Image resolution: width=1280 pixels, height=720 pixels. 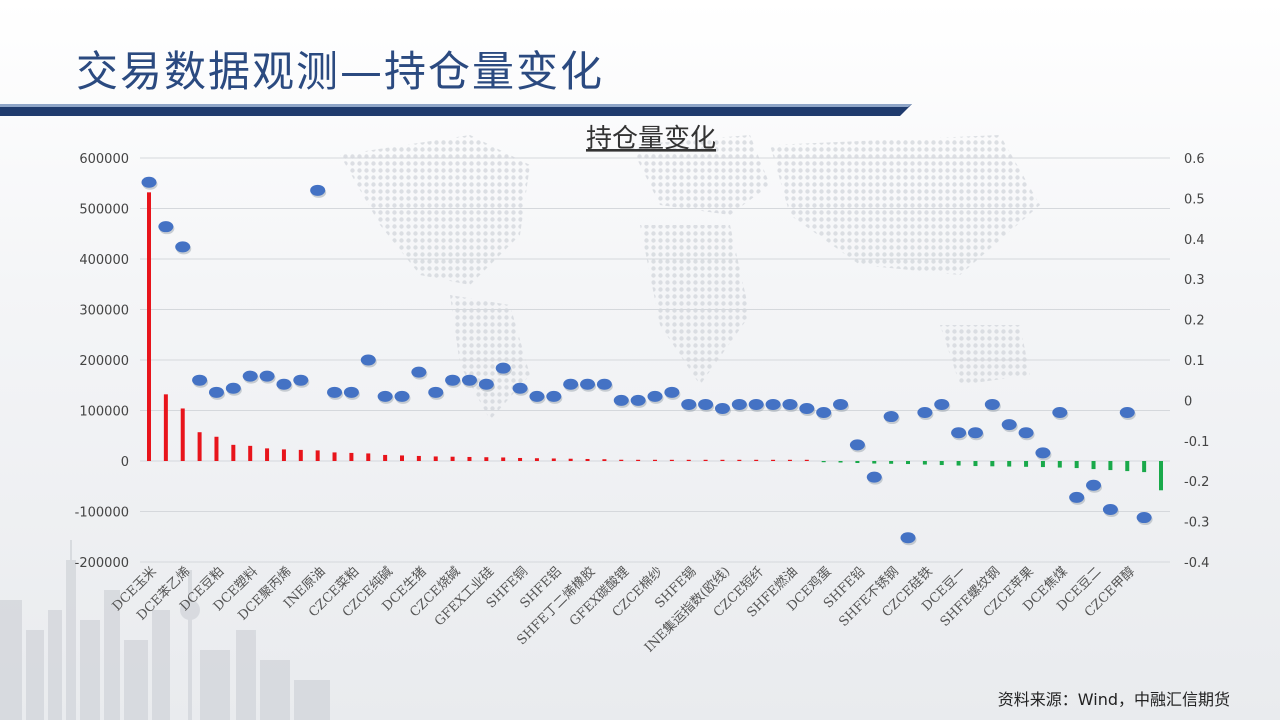 I want to click on right-tick-label: -0.4, so click(x=1196, y=563).